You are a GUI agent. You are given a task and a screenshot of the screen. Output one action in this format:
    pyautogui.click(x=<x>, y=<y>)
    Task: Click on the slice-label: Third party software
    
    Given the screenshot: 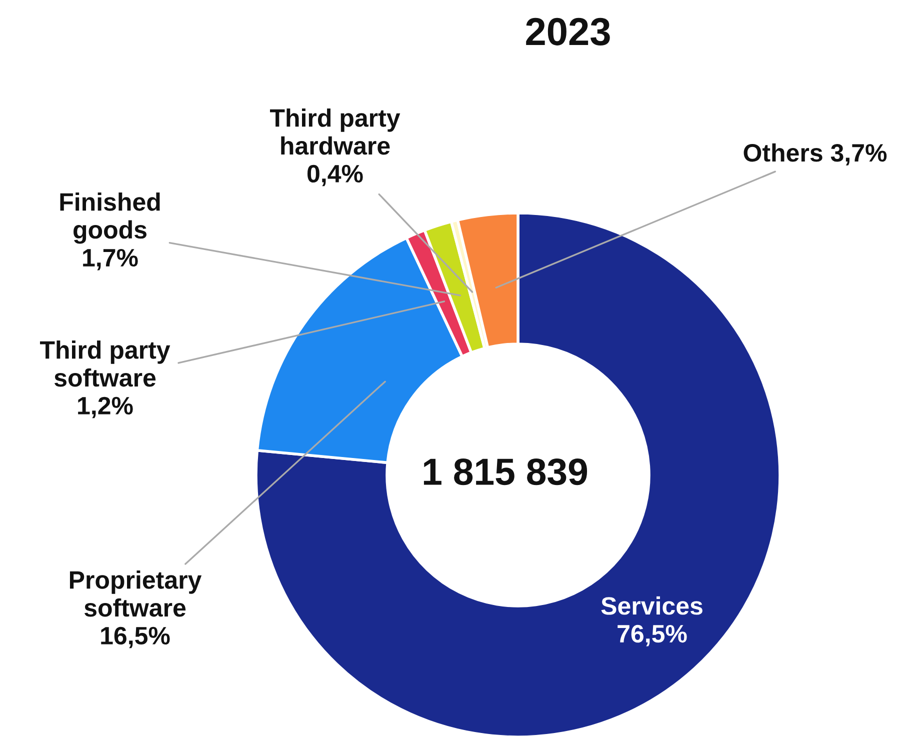 What is the action you would take?
    pyautogui.click(x=105, y=363)
    